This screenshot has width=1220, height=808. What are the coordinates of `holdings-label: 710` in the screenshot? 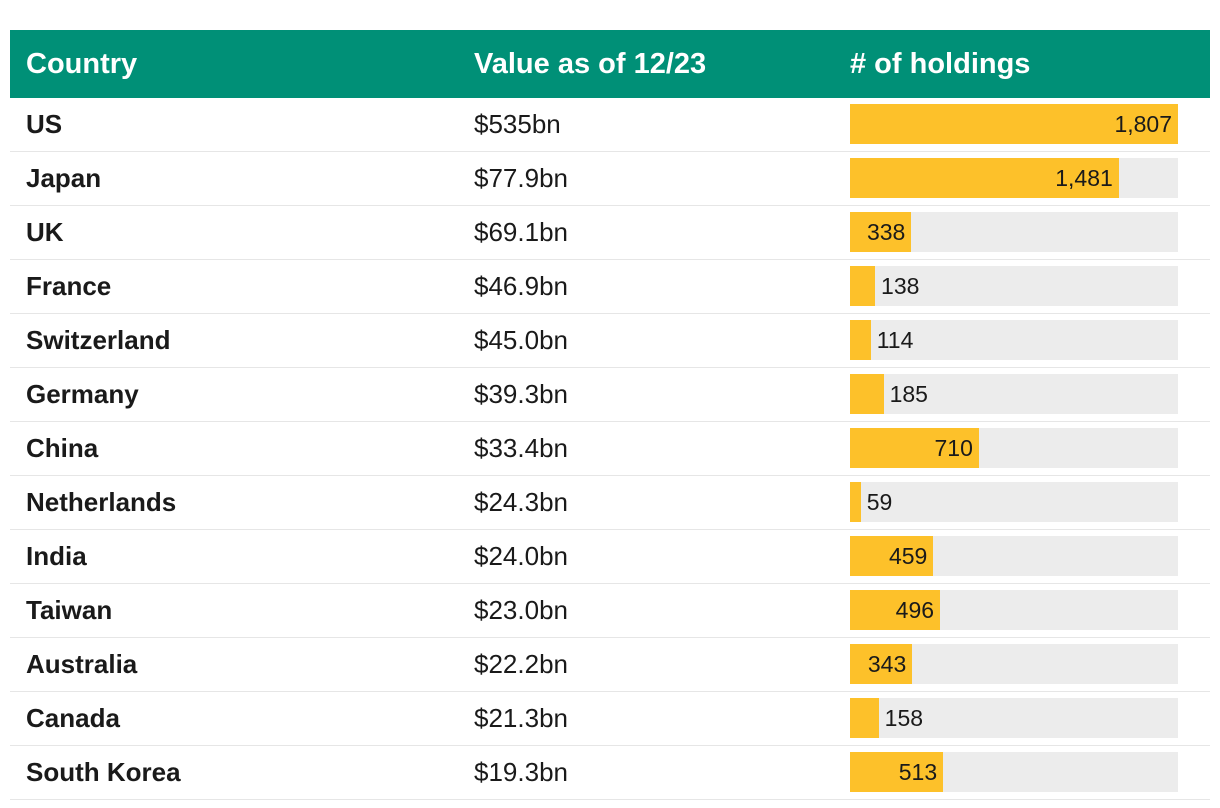 It's located at (953, 448).